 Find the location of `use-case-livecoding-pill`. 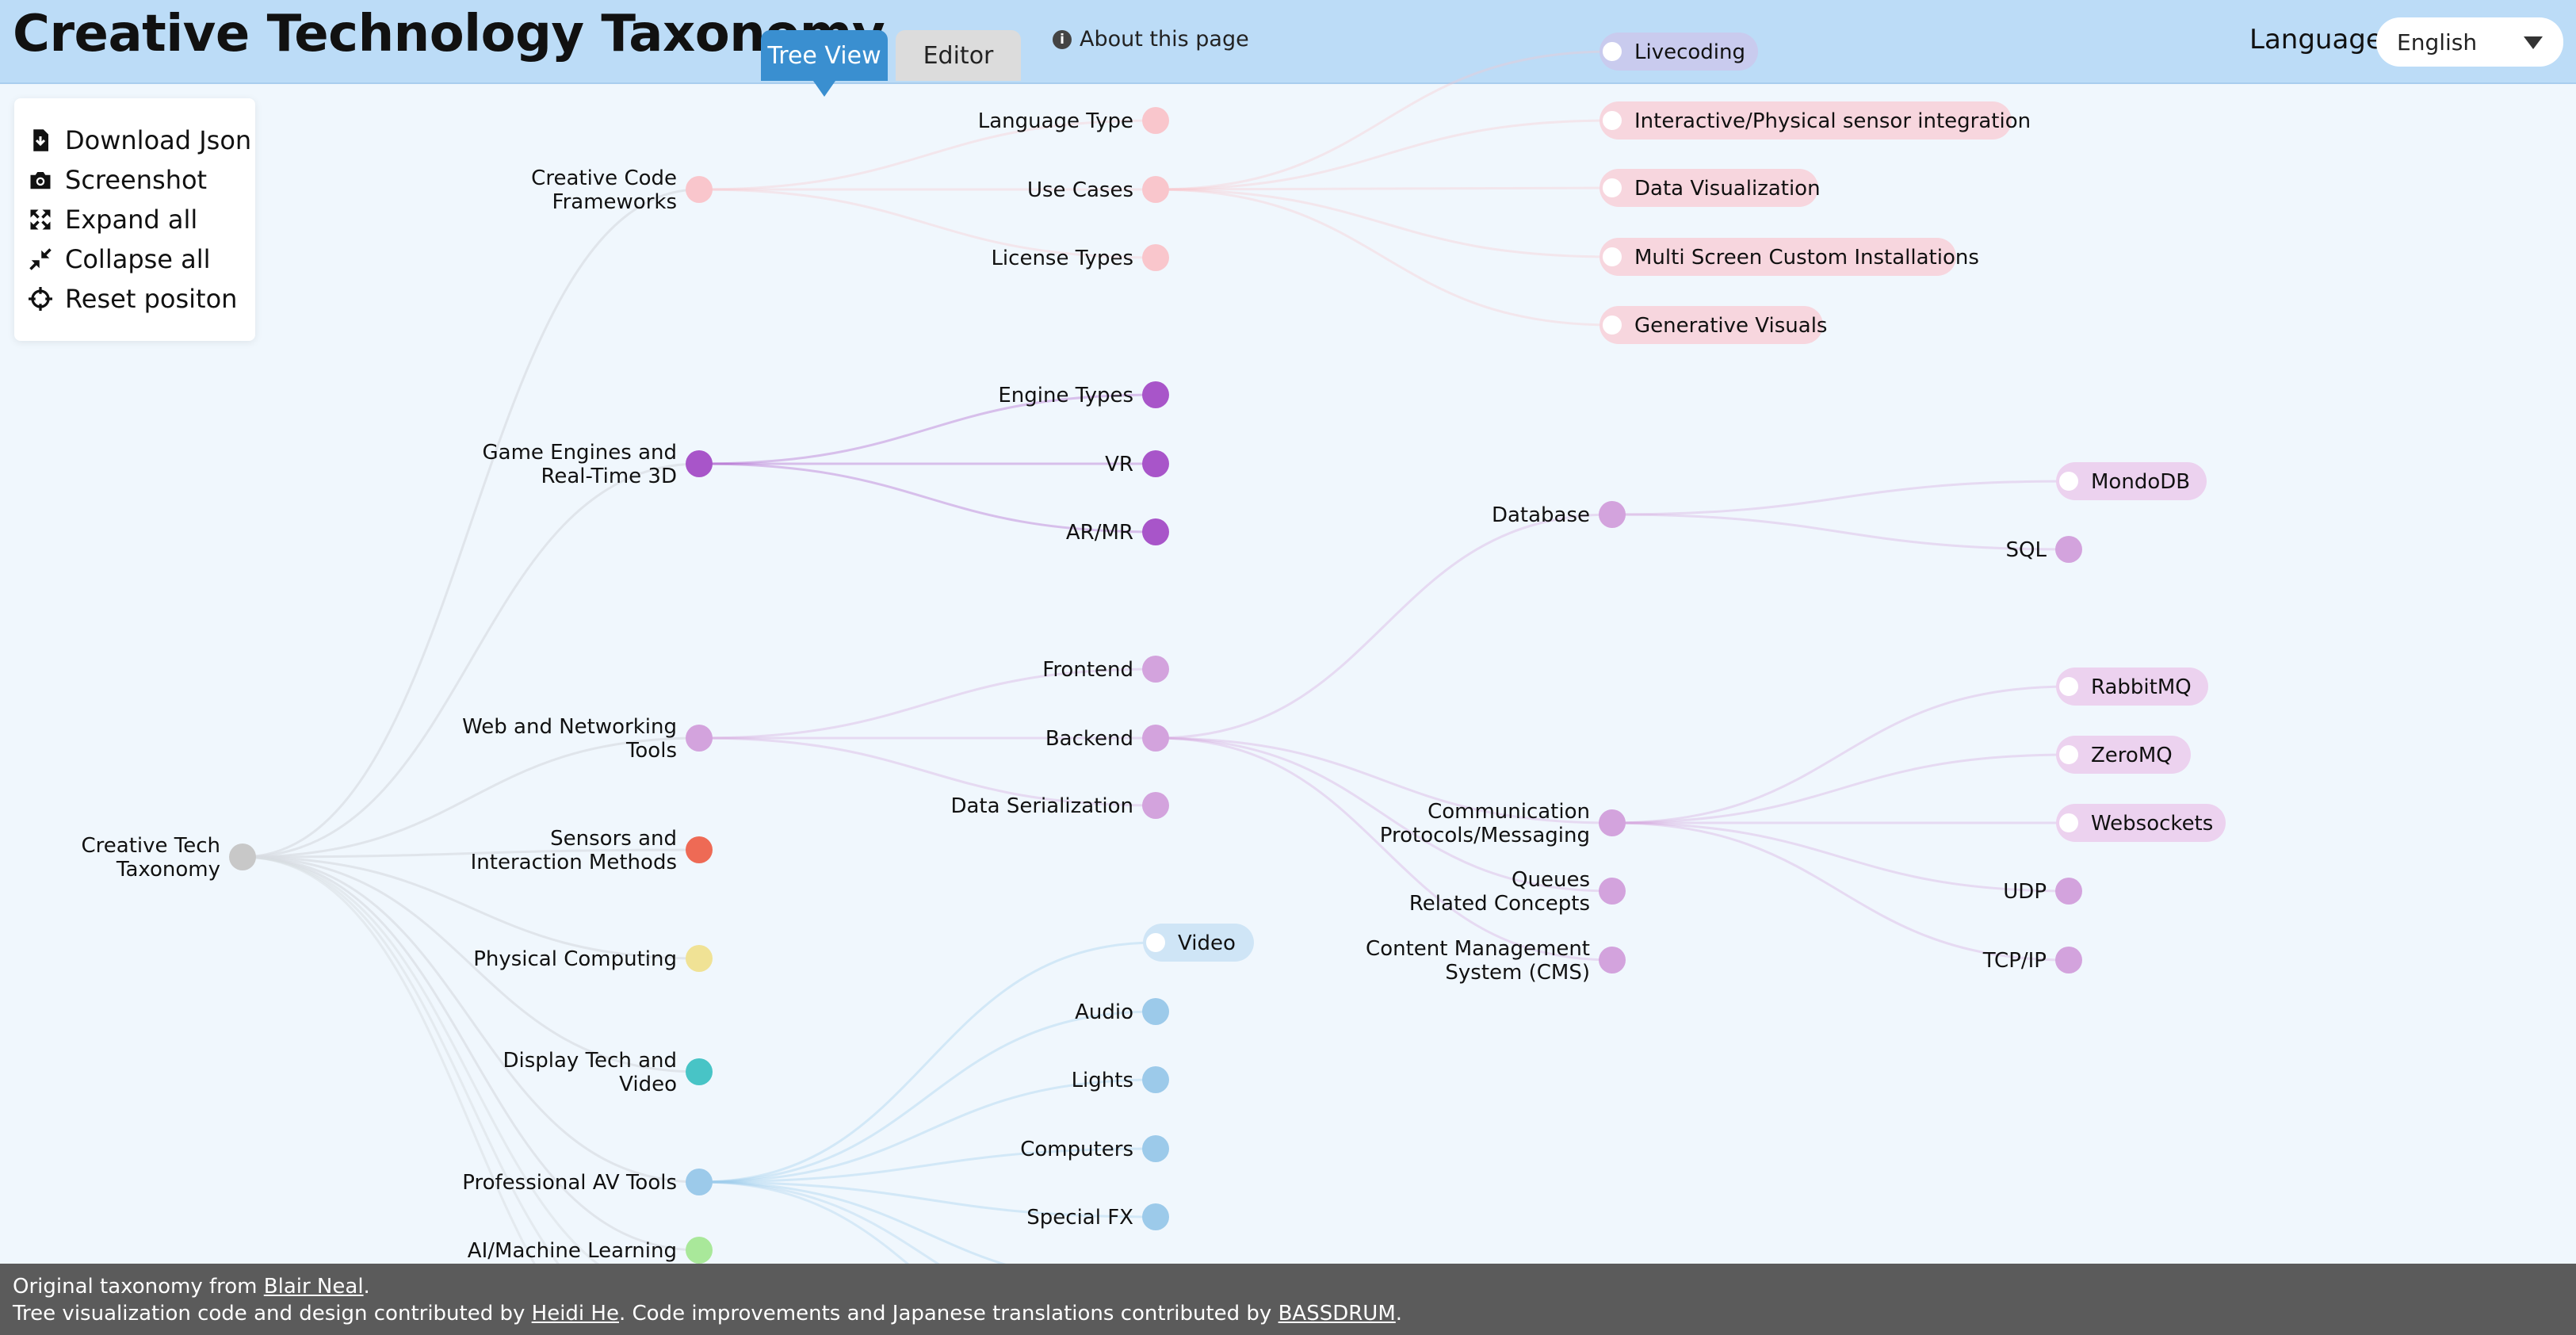

use-case-livecoding-pill is located at coordinates (1678, 52).